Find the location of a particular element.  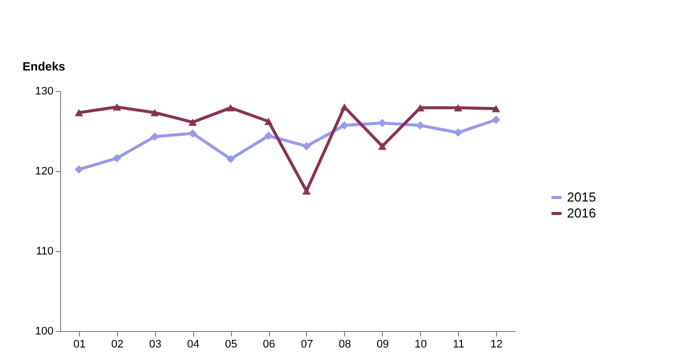

x-tick-label: 07 is located at coordinates (307, 344).